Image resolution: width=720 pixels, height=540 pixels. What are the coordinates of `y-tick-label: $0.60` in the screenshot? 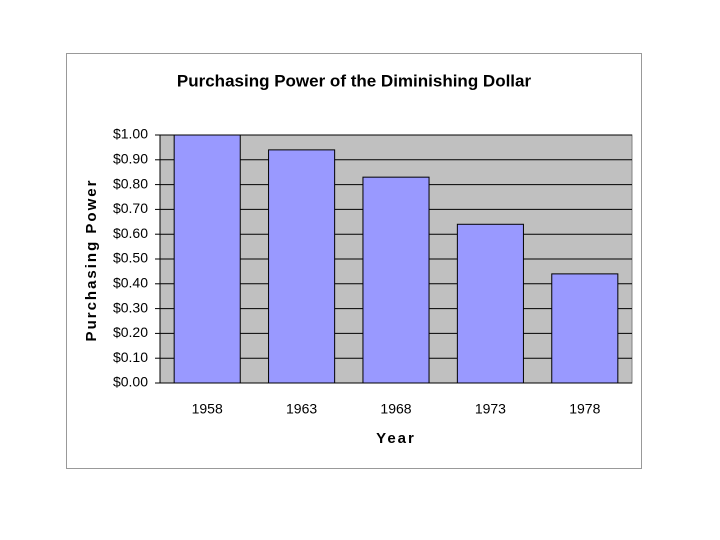 It's located at (130, 233).